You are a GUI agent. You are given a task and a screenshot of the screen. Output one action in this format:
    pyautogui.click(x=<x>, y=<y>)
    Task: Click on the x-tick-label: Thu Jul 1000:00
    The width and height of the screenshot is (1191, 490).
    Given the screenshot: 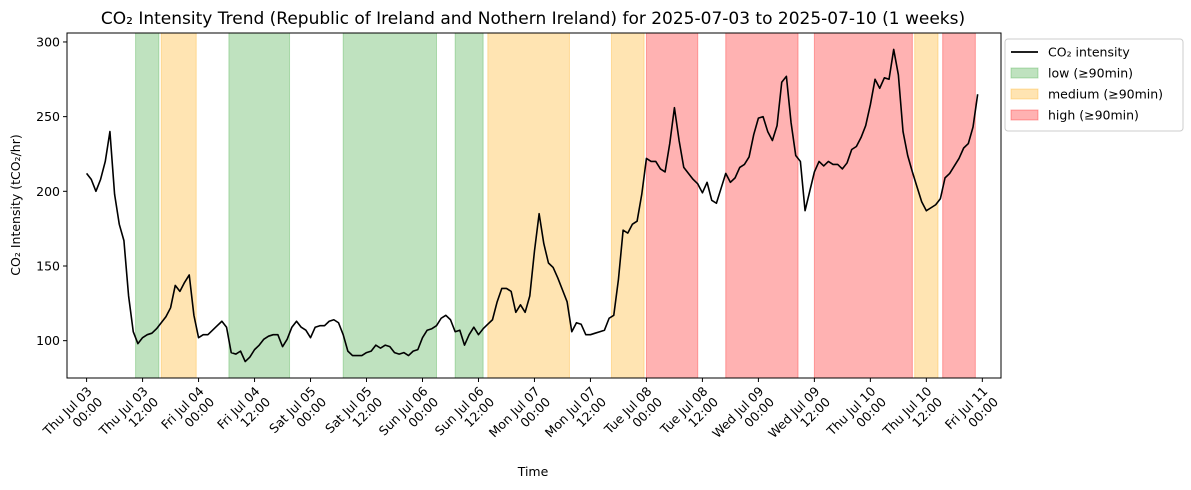 What is the action you would take?
    pyautogui.click(x=856, y=416)
    